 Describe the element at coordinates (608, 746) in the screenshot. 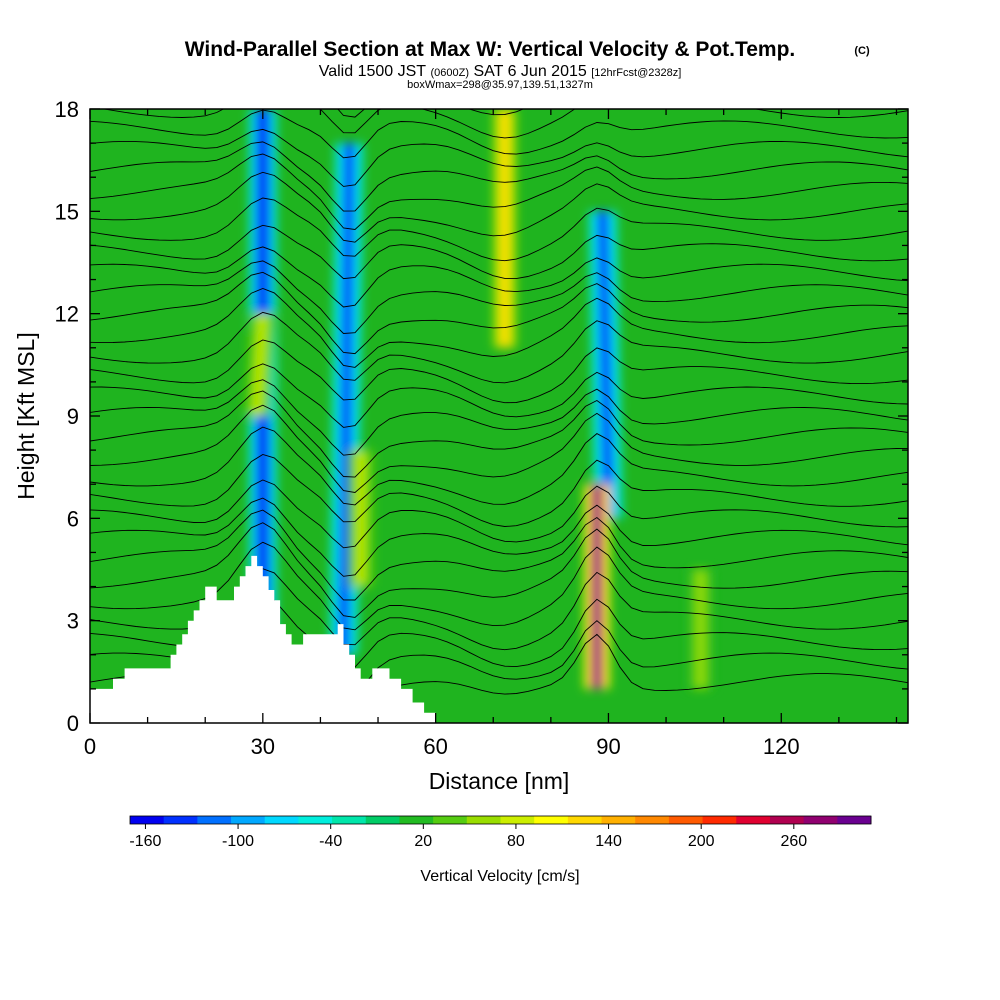

I see `x-tick-label: 90` at that location.